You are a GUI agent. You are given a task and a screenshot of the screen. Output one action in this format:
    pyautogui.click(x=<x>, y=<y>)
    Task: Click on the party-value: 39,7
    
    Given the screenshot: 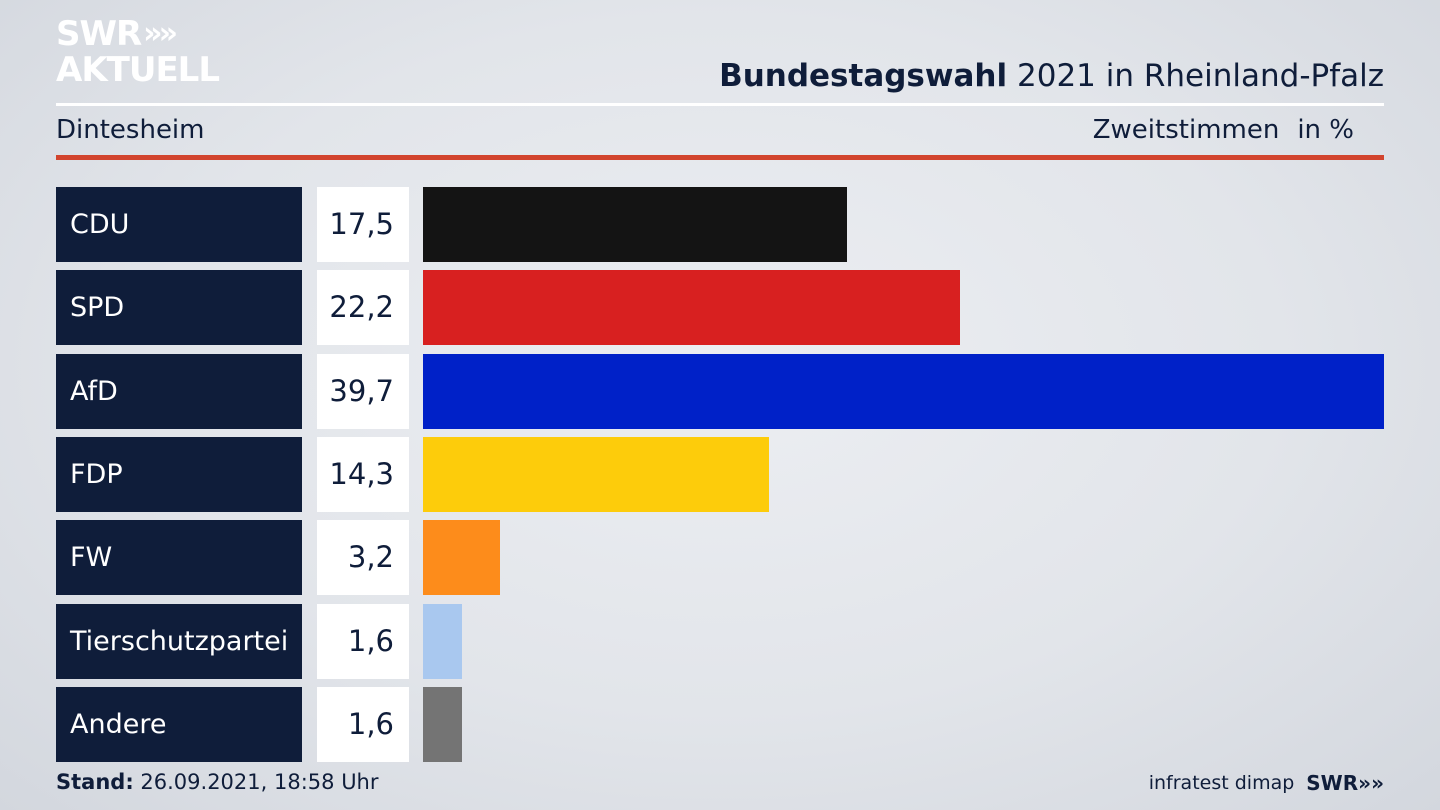 What is the action you would take?
    pyautogui.click(x=363, y=391)
    